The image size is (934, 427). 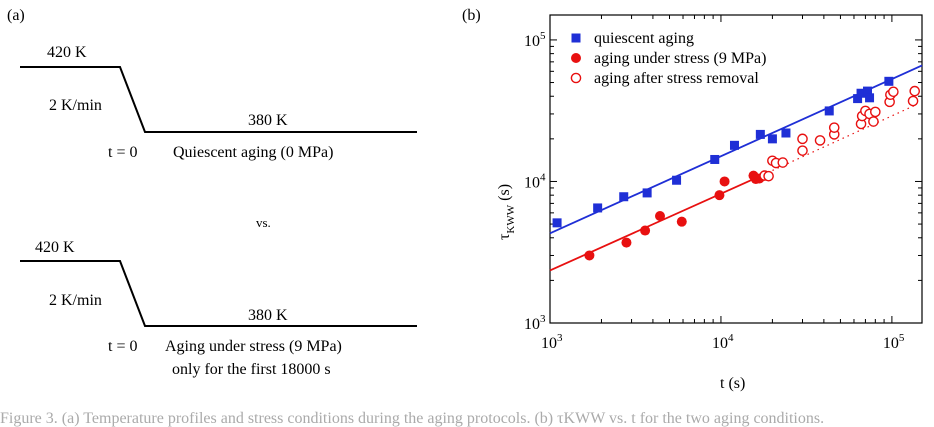 What do you see at coordinates (511, 218) in the screenshot?
I see `y-axis-label-subscript: KWW` at bounding box center [511, 218].